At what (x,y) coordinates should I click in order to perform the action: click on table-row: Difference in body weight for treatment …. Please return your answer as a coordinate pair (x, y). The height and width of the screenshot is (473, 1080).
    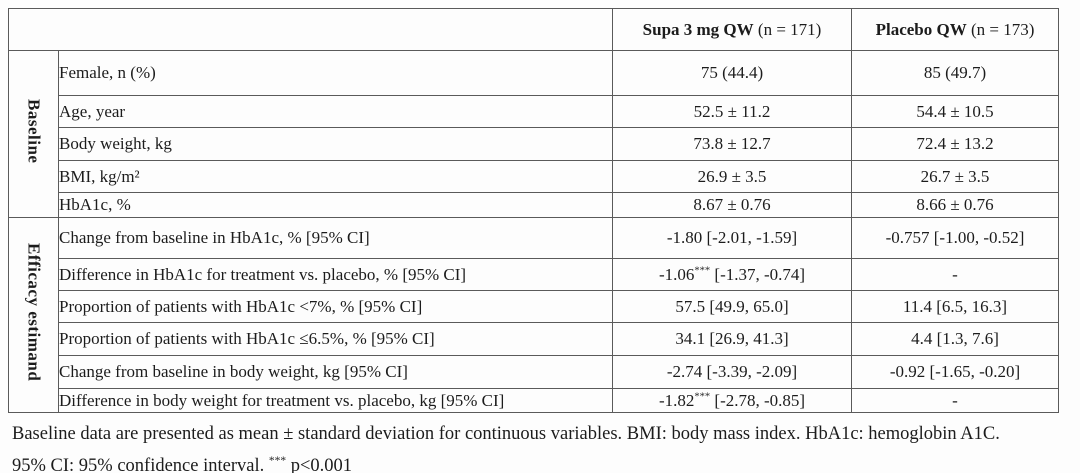
    Looking at the image, I should click on (534, 400).